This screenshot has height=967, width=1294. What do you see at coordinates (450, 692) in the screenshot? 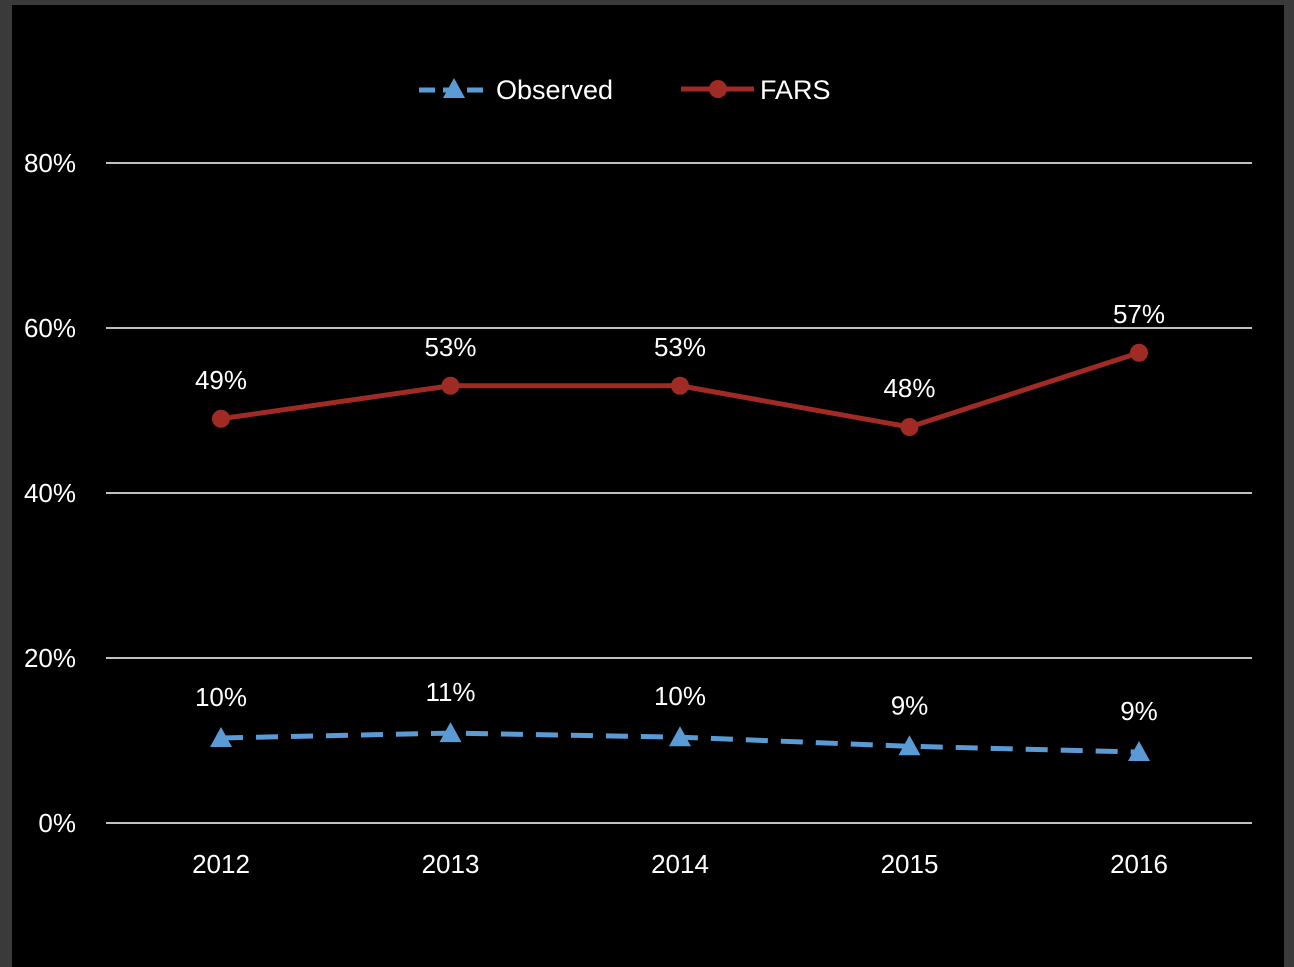
I see `data-label-observed: 11%` at bounding box center [450, 692].